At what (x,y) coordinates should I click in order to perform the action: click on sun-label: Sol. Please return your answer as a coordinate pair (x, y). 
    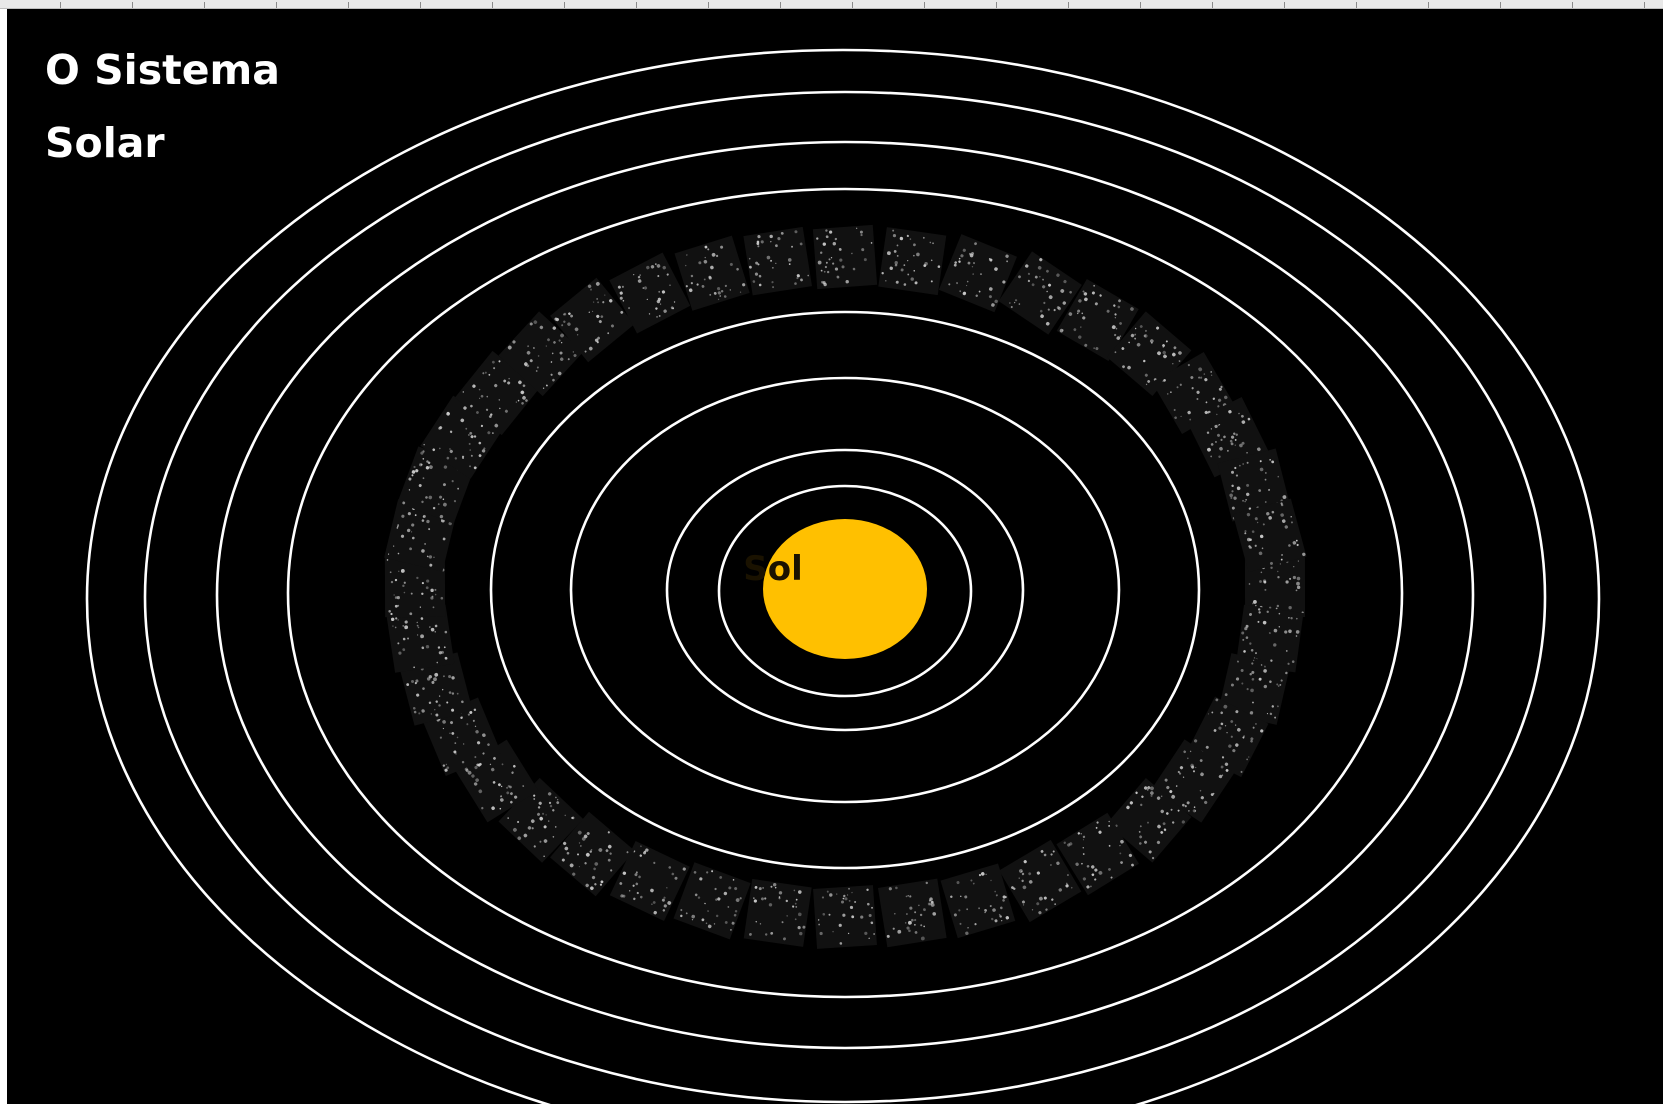
    Looking at the image, I should click on (773, 569).